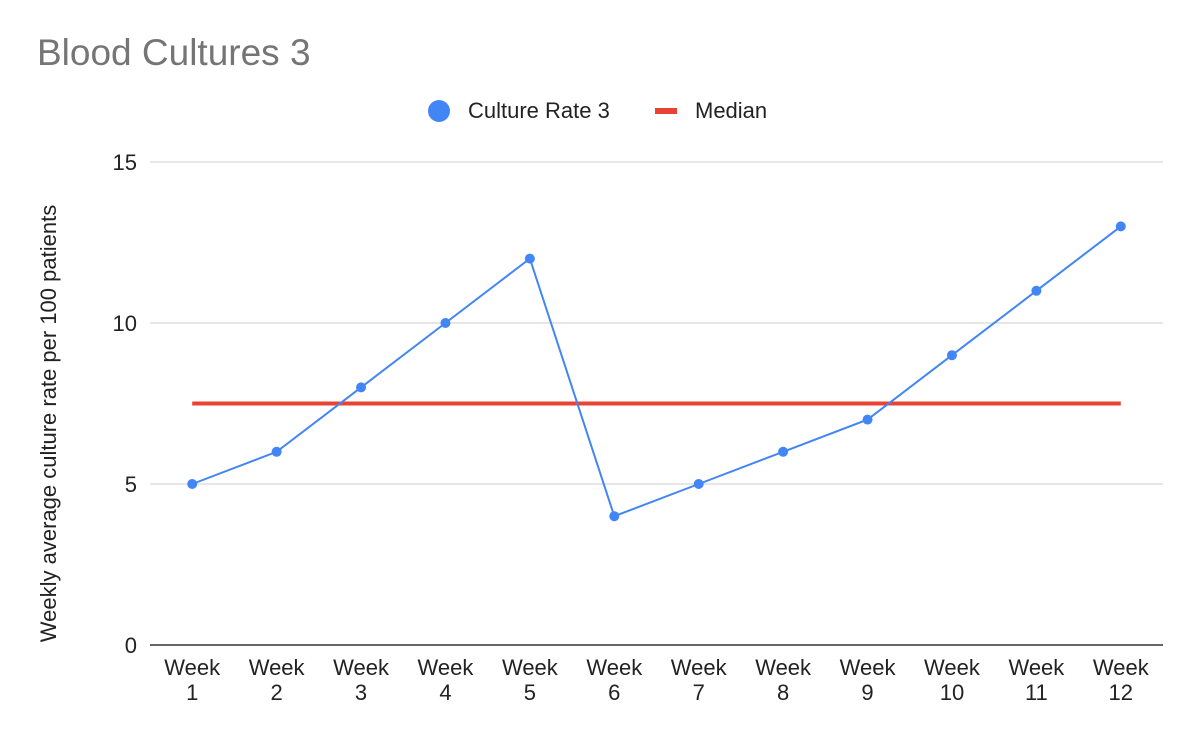 The width and height of the screenshot is (1200, 742). I want to click on legend-marker-culture-rate, so click(439, 111).